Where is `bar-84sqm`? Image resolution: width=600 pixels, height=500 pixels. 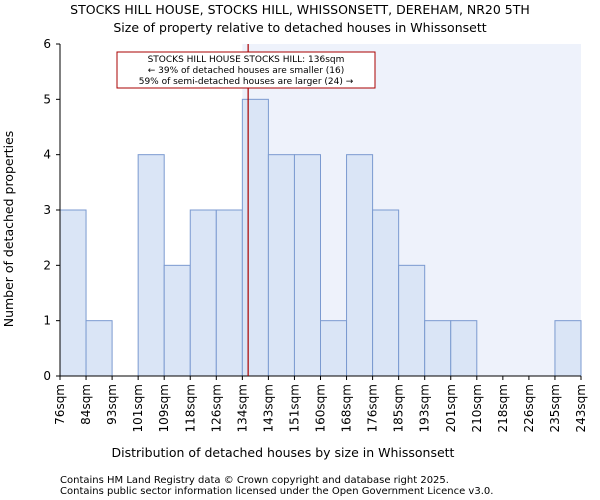
bar-84sqm is located at coordinates (99, 348).